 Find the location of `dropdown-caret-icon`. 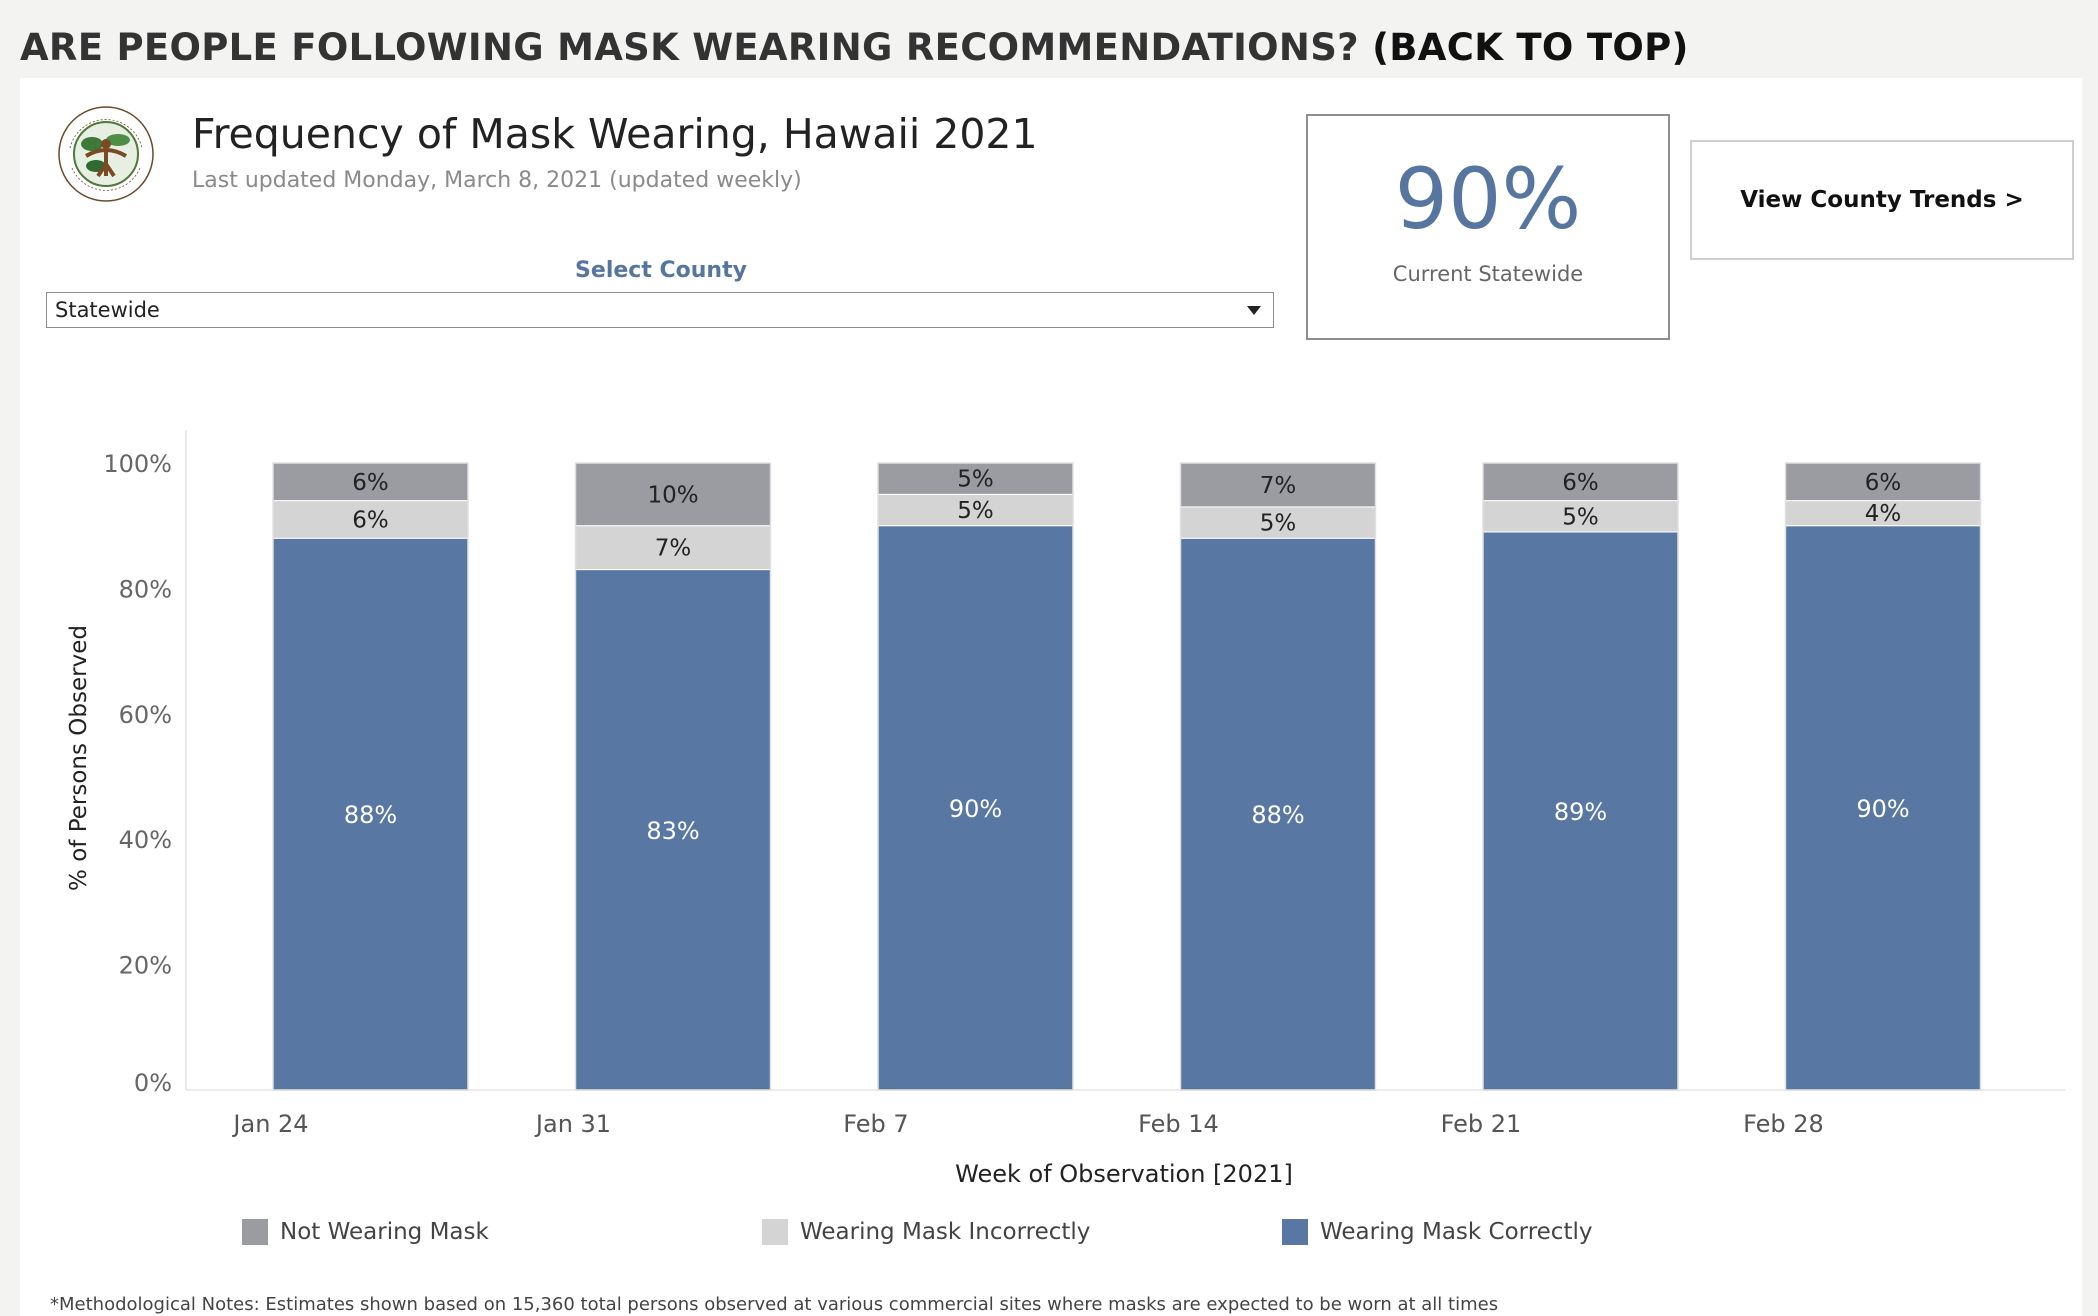

dropdown-caret-icon is located at coordinates (1254, 310).